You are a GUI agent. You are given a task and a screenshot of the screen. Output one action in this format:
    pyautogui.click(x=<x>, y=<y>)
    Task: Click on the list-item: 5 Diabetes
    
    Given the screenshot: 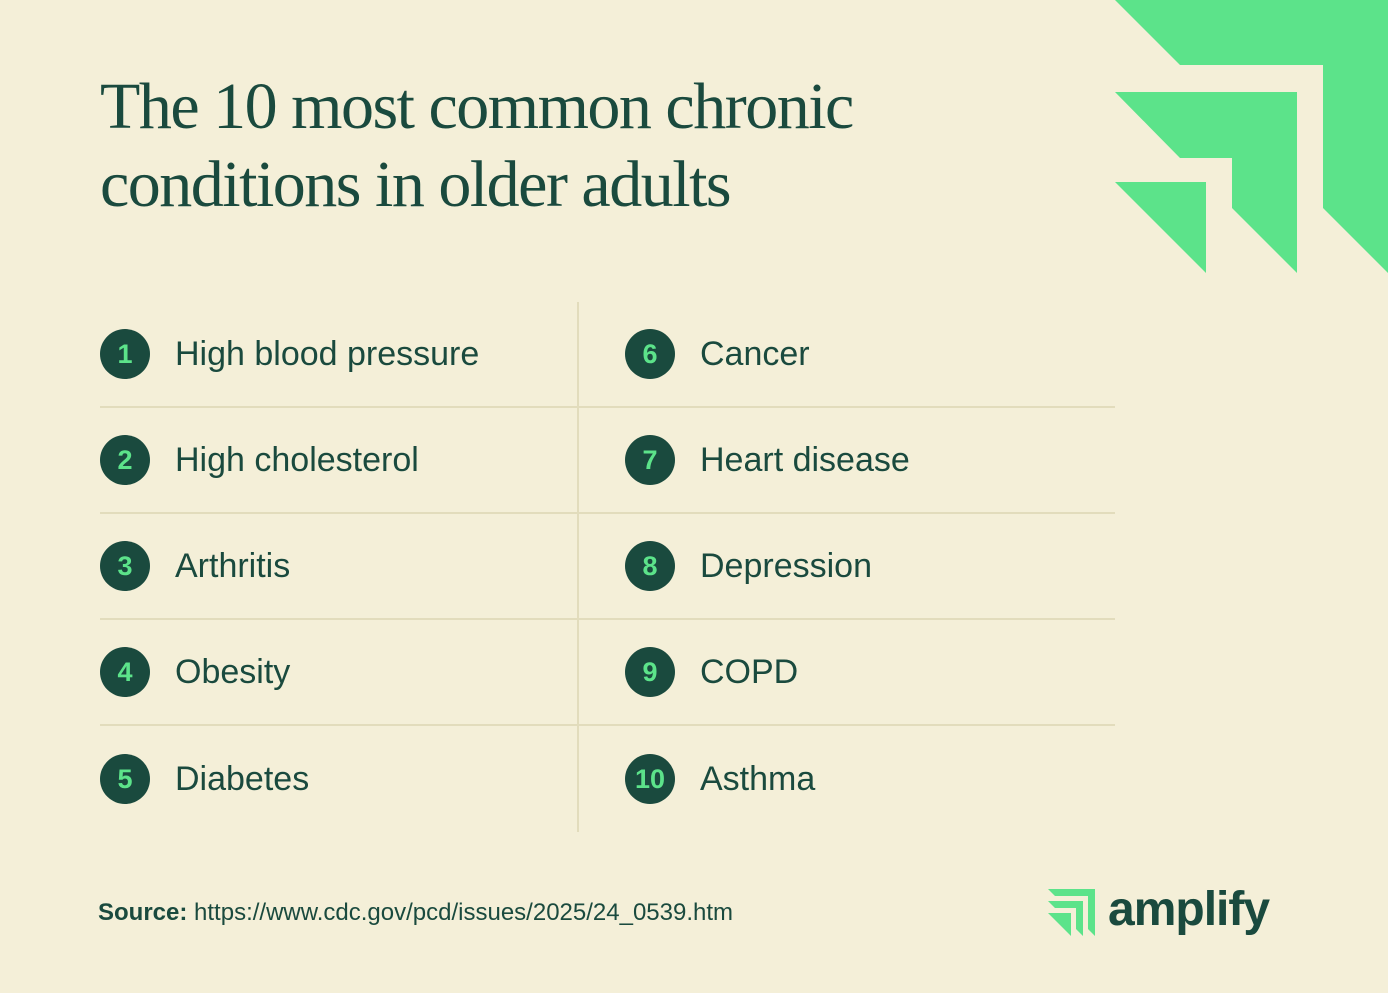 What is the action you would take?
    pyautogui.click(x=338, y=779)
    